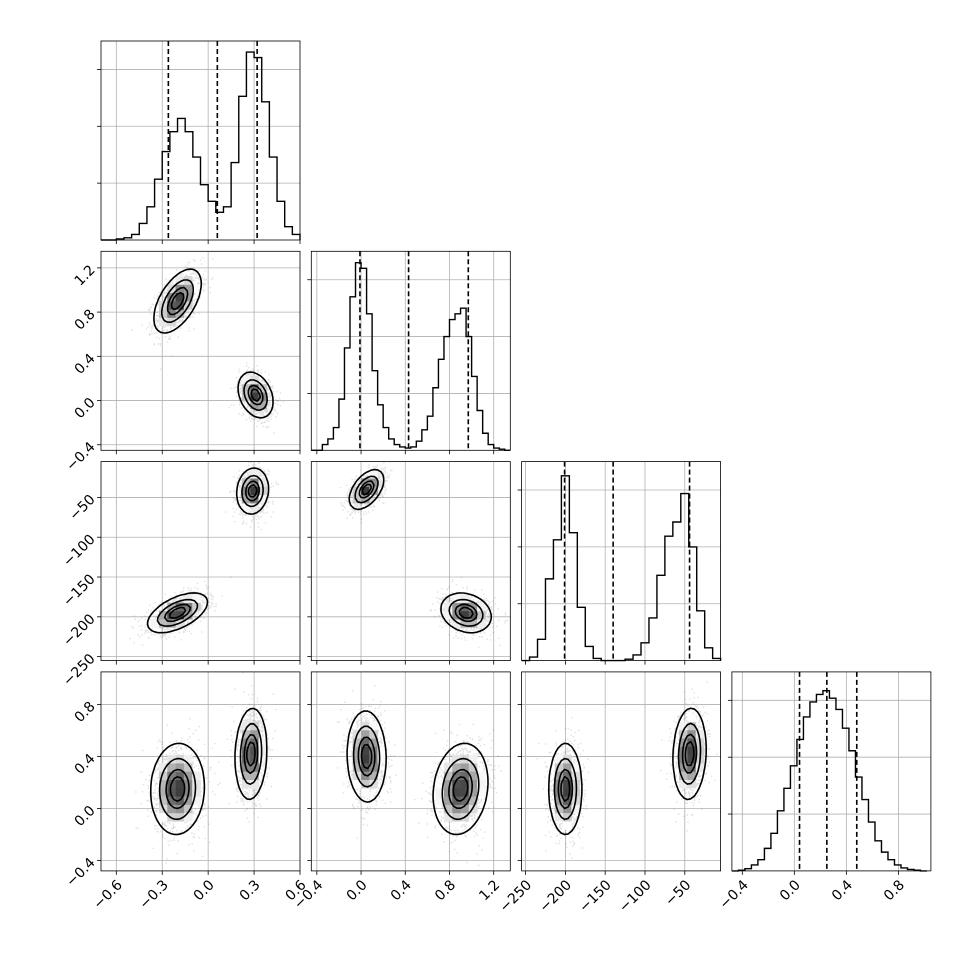  Describe the element at coordinates (635, 896) in the screenshot. I see `x-tick-label: −100` at that location.